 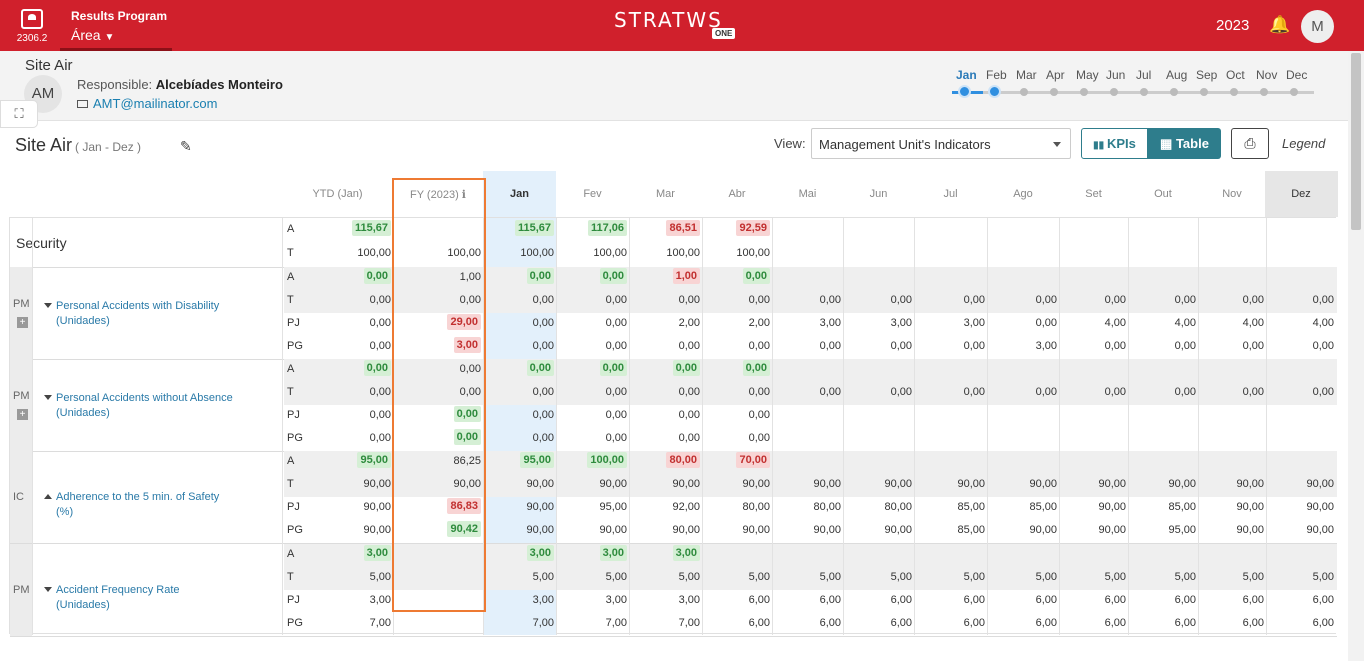 What do you see at coordinates (1294, 92) in the screenshot?
I see `month-dot-dec` at bounding box center [1294, 92].